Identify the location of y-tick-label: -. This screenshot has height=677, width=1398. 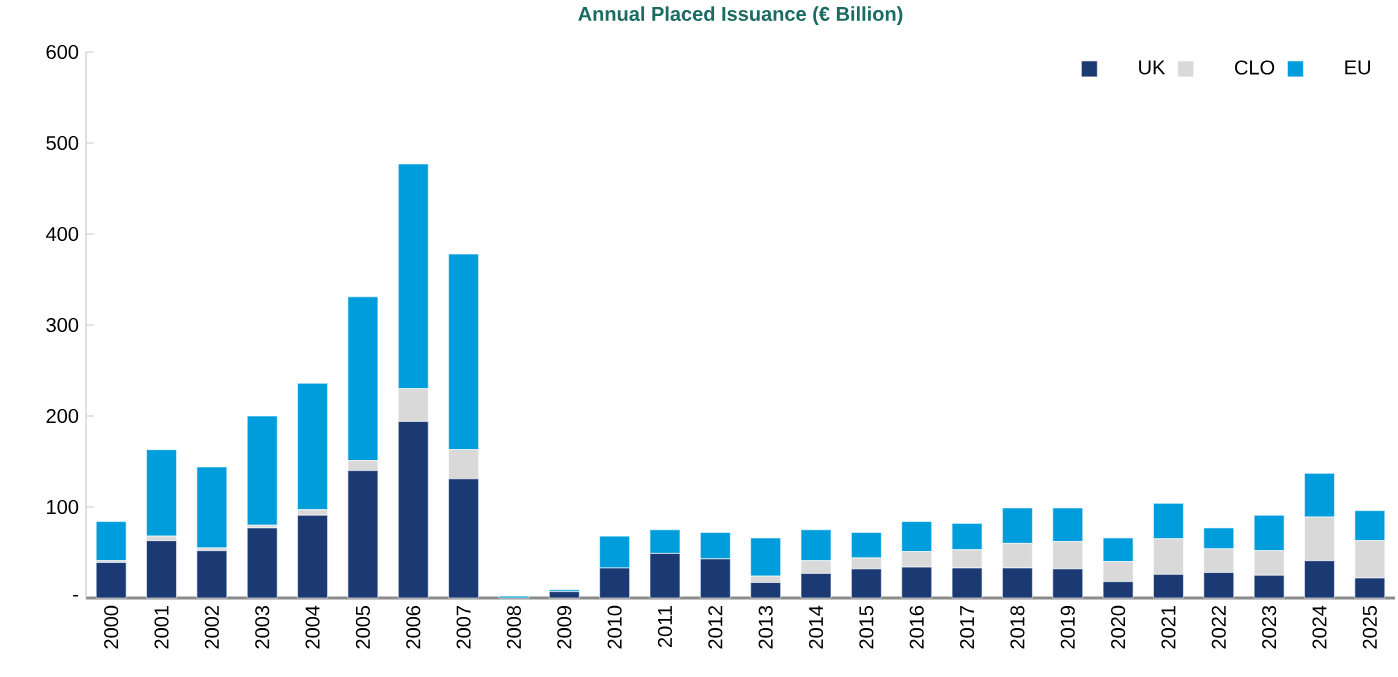
(76, 595).